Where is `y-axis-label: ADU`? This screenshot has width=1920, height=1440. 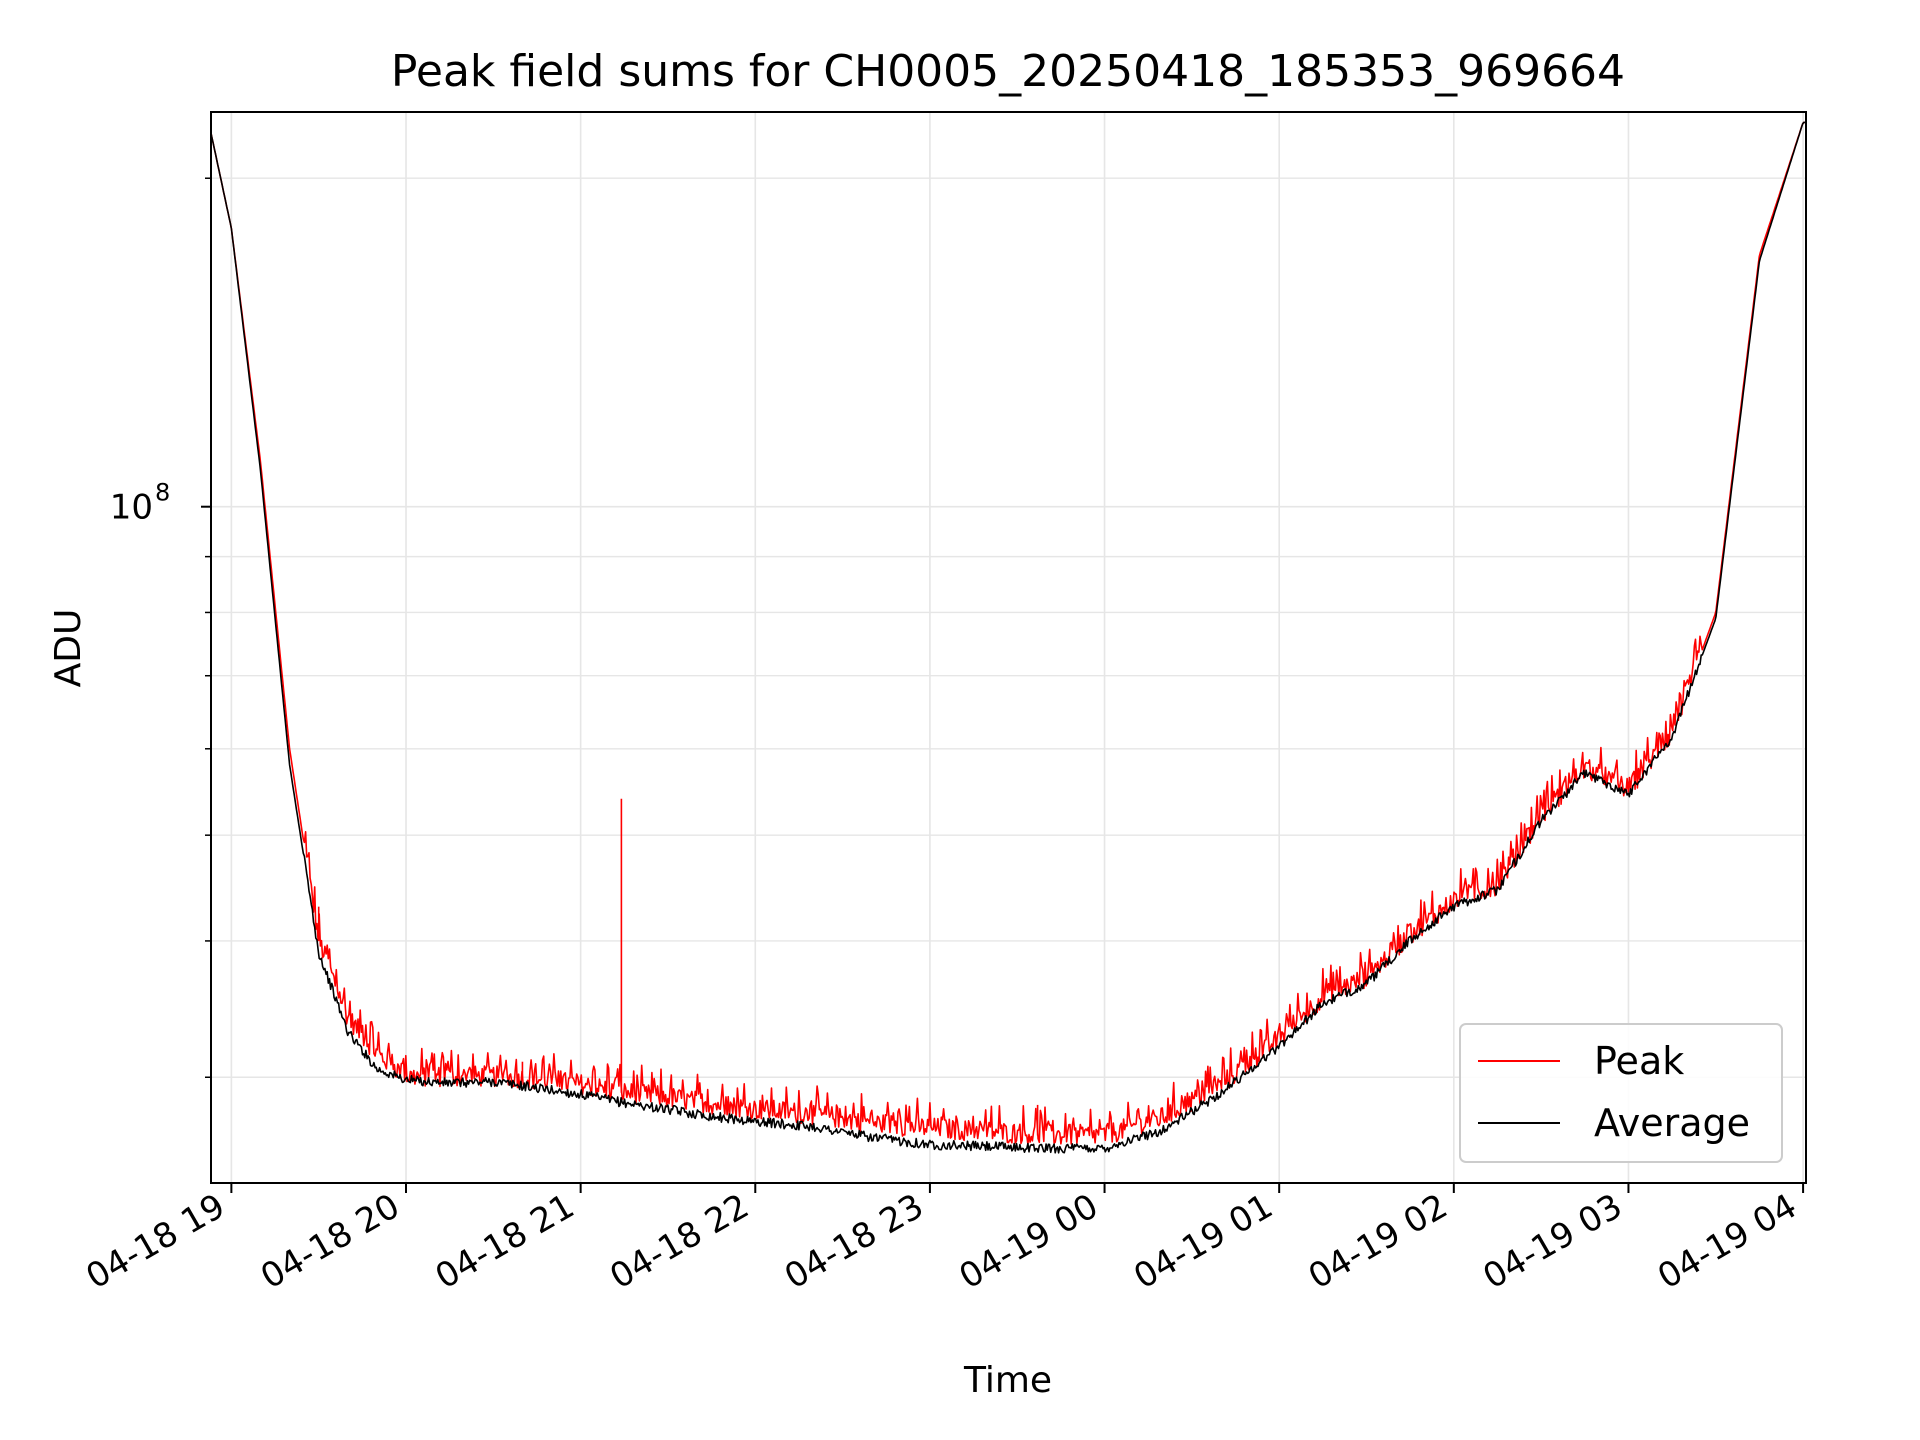
y-axis-label: ADU is located at coordinates (68, 648).